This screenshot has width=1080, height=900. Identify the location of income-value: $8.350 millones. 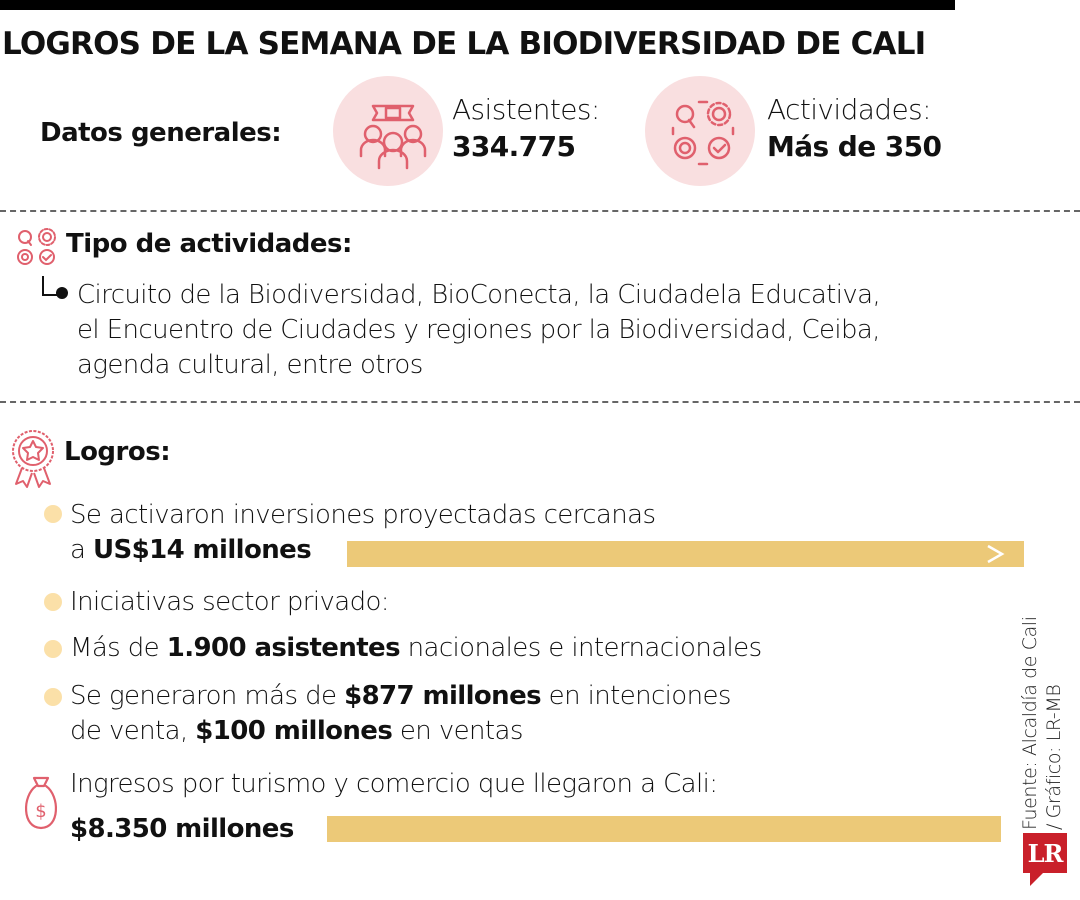
(182, 829).